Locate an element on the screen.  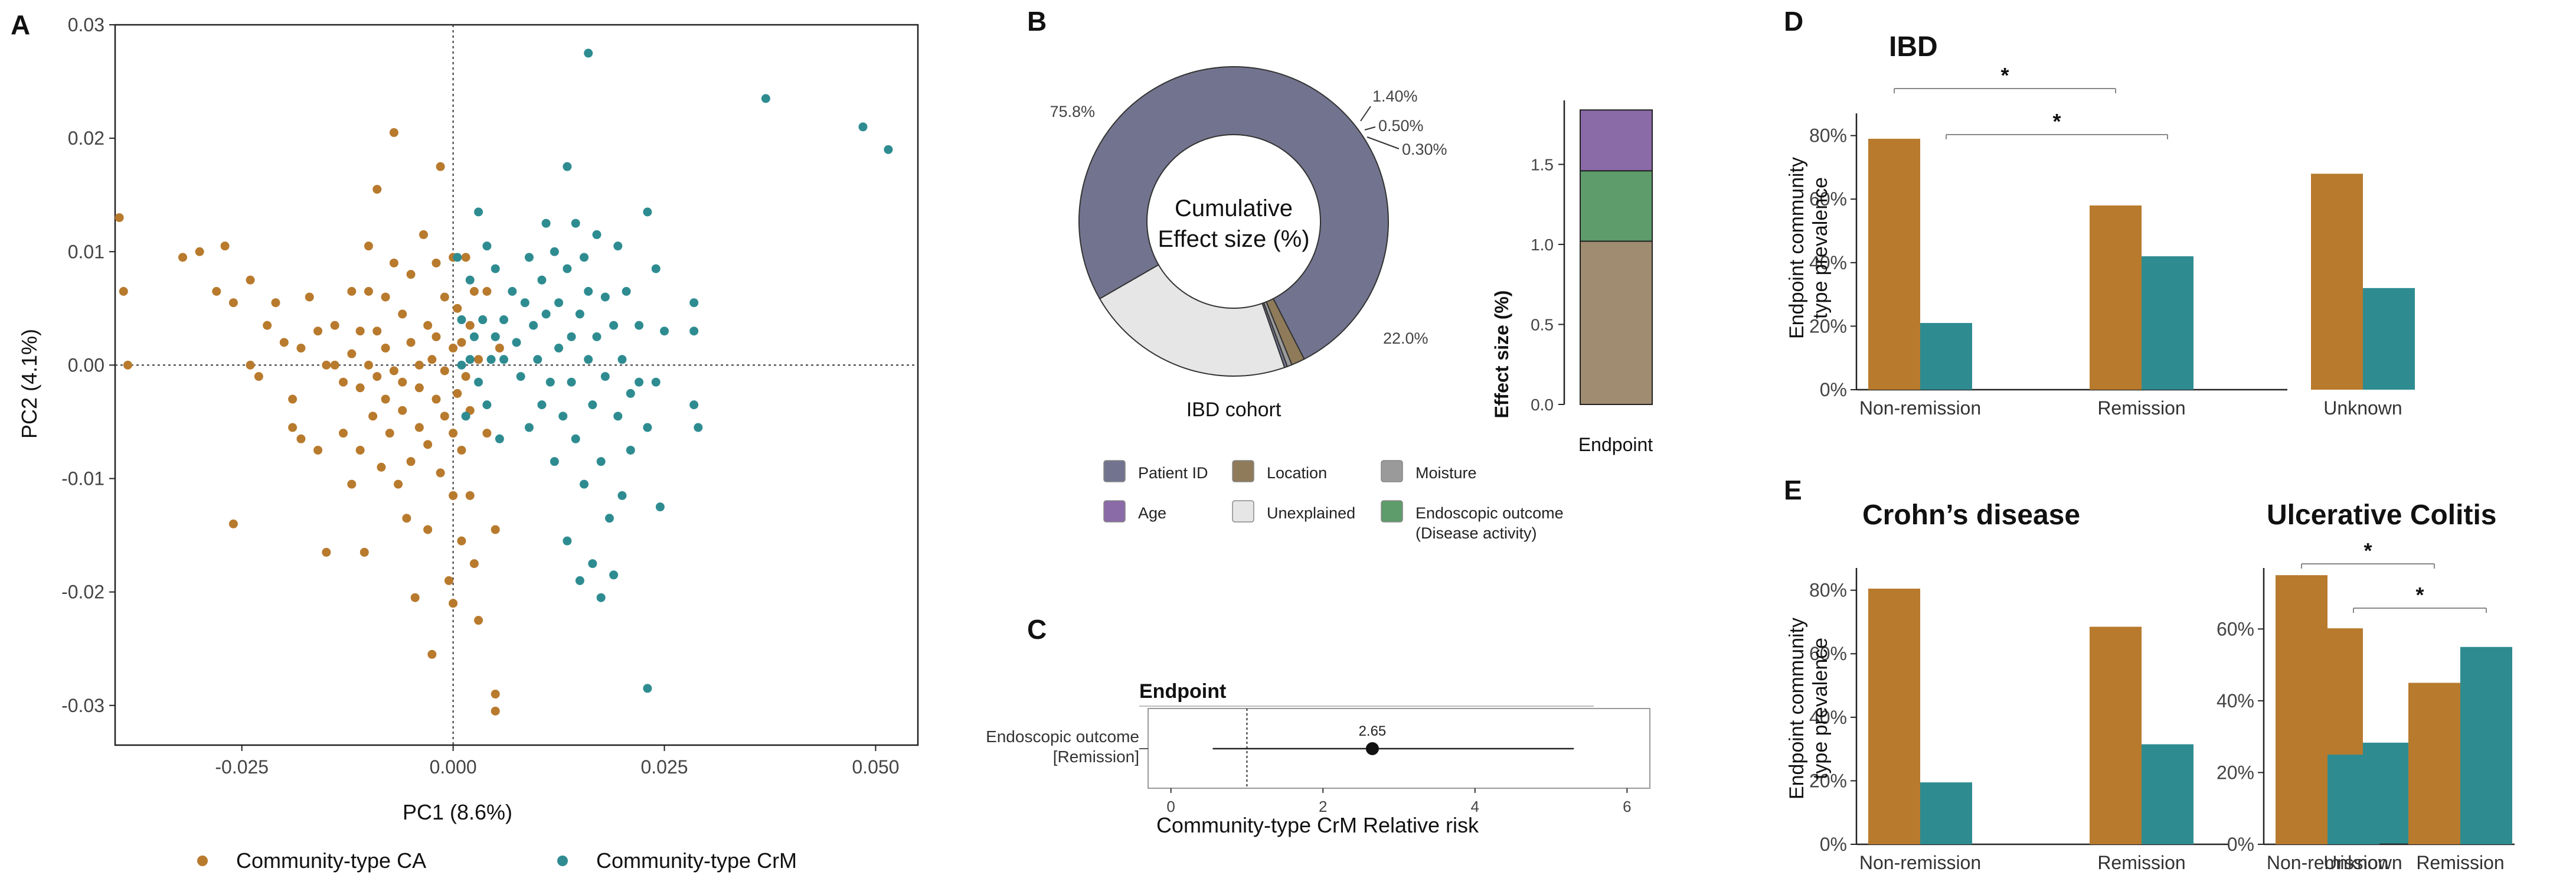
stack-x-label: Endpoint is located at coordinates (1615, 444).